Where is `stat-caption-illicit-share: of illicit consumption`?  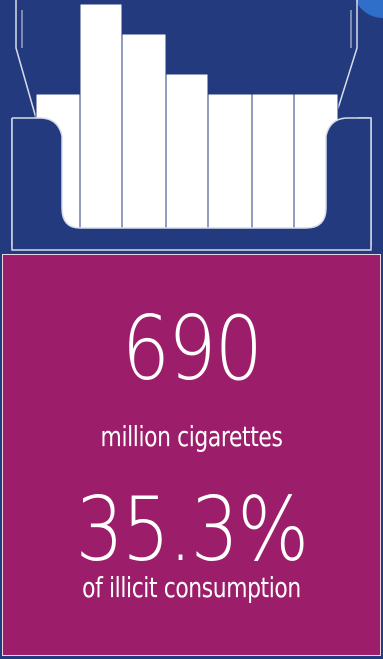
stat-caption-illicit-share: of illicit consumption is located at coordinates (191, 587).